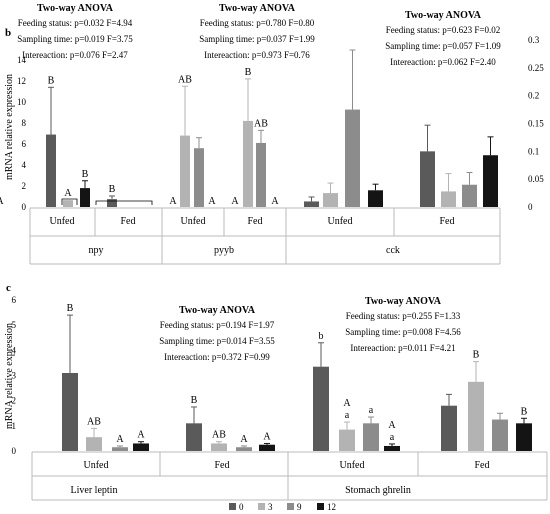 This screenshot has width=550, height=514. Describe the element at coordinates (193, 221) in the screenshot. I see `panel-b-condition-label: Unfed` at that location.